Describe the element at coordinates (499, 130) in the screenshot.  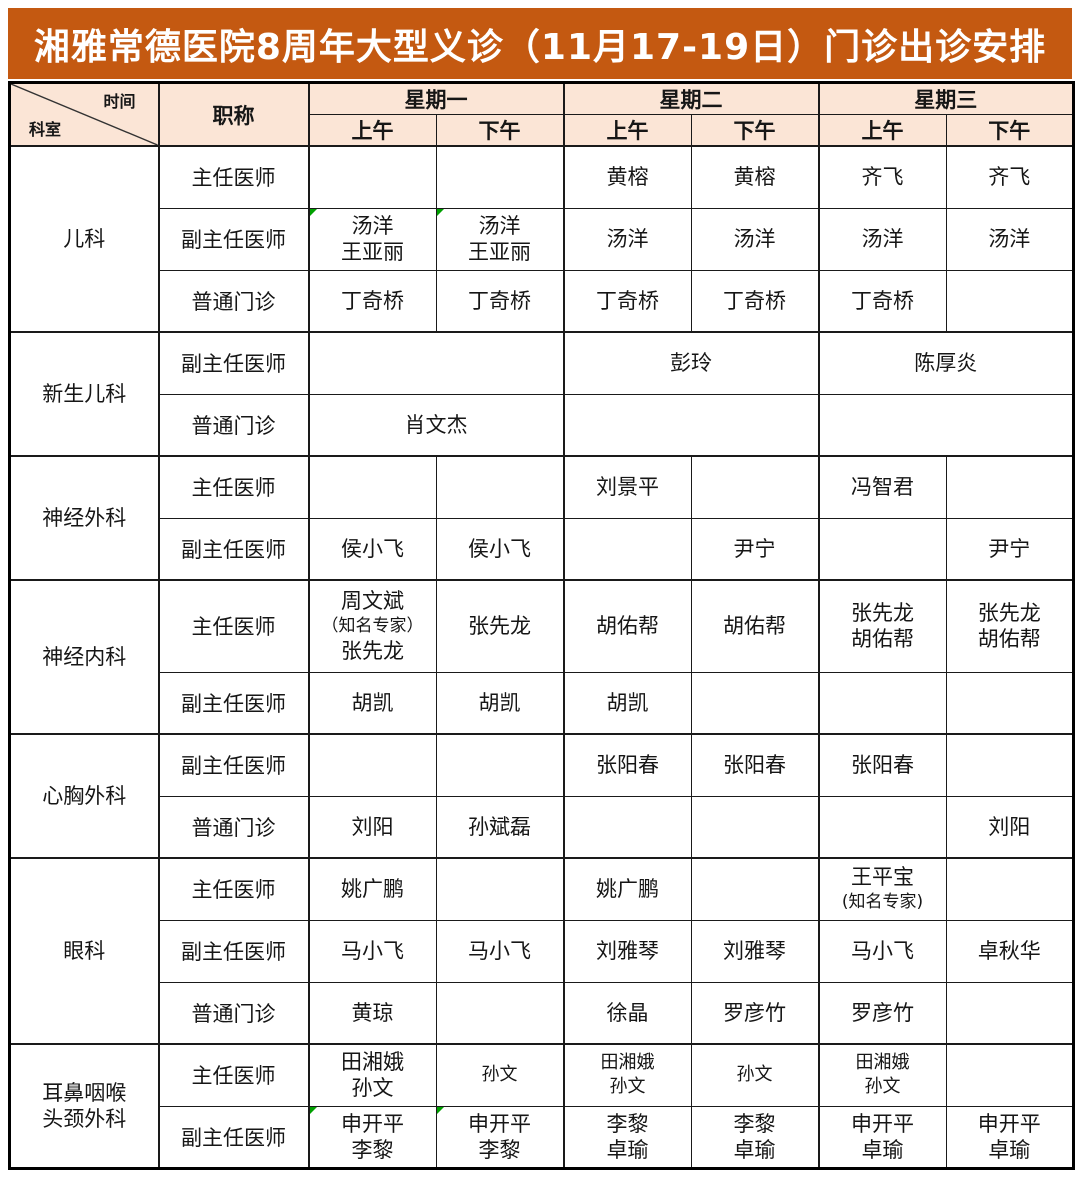
I see `pm-header-monday: 下午` at that location.